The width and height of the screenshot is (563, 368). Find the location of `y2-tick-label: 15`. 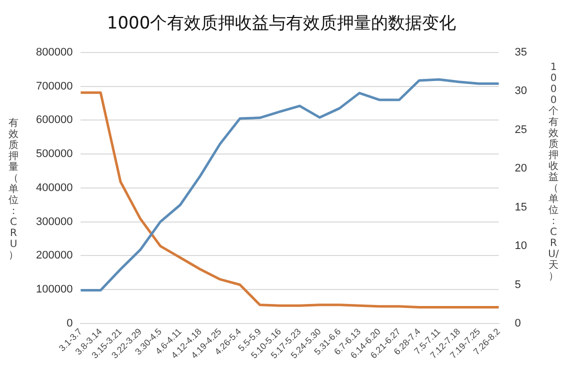

y2-tick-label: 15 is located at coordinates (521, 207).